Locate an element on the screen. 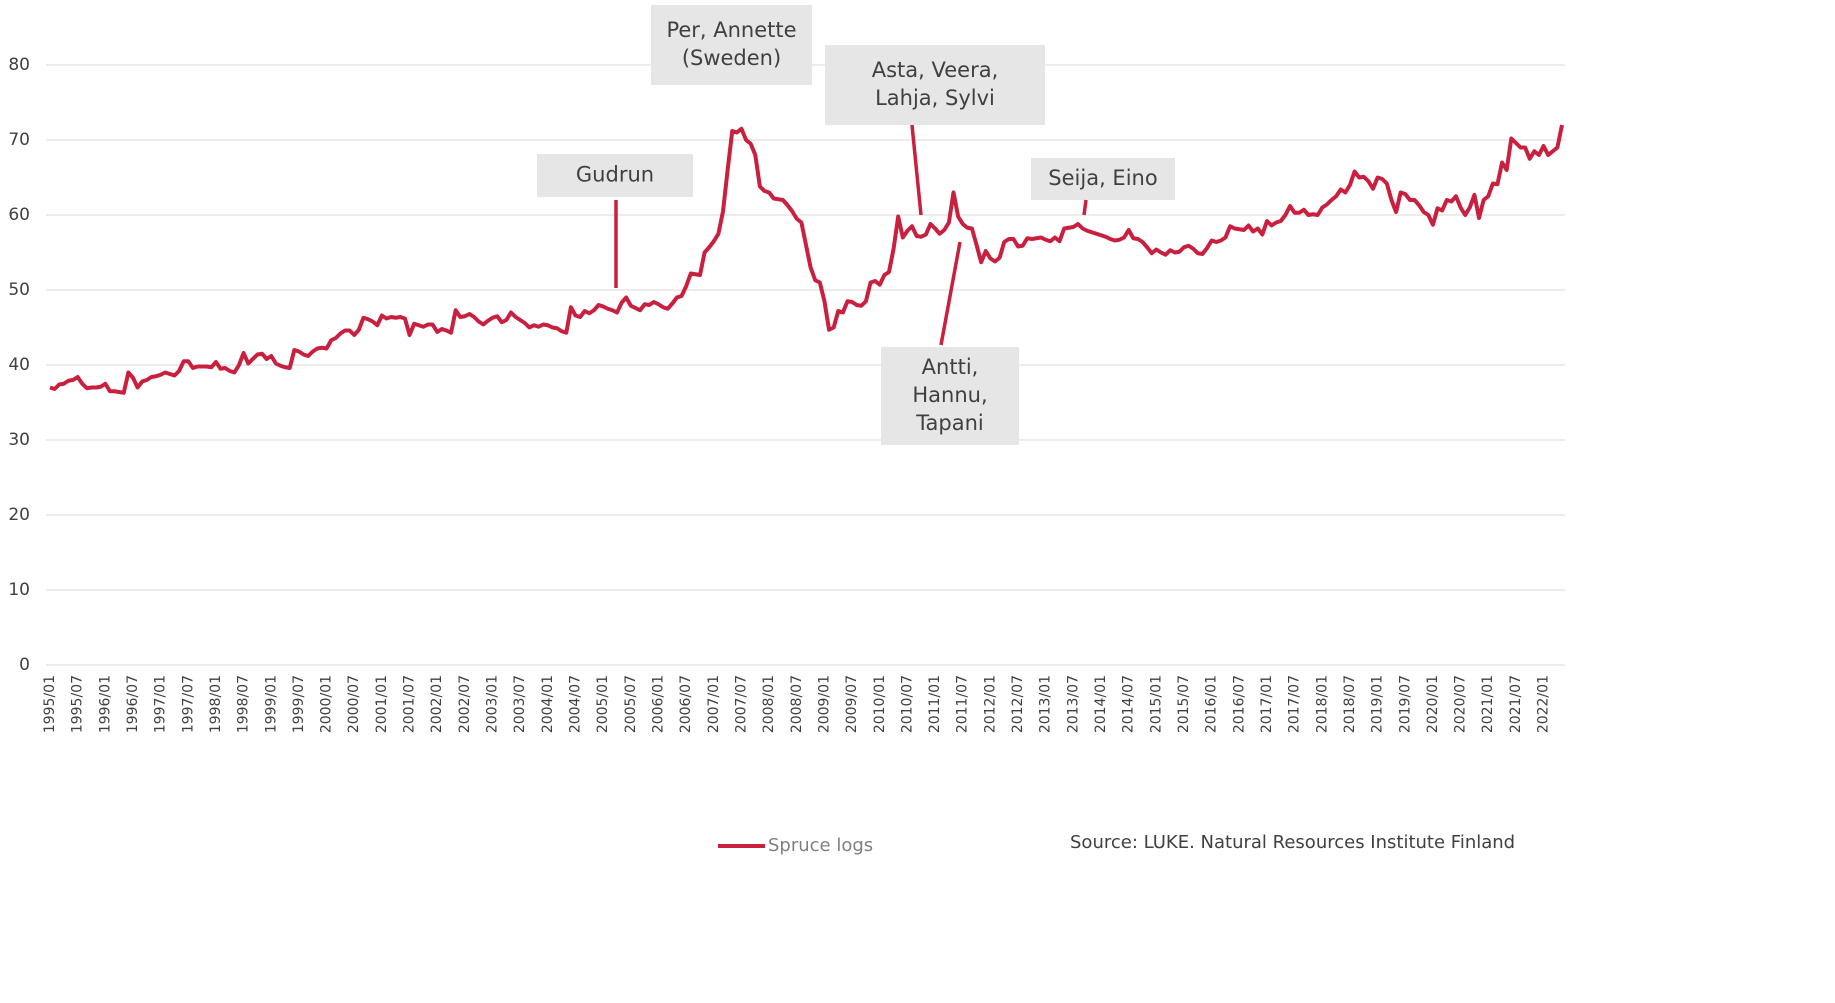 This screenshot has height=1003, width=1835. y-tick-label: 10 is located at coordinates (19, 590).